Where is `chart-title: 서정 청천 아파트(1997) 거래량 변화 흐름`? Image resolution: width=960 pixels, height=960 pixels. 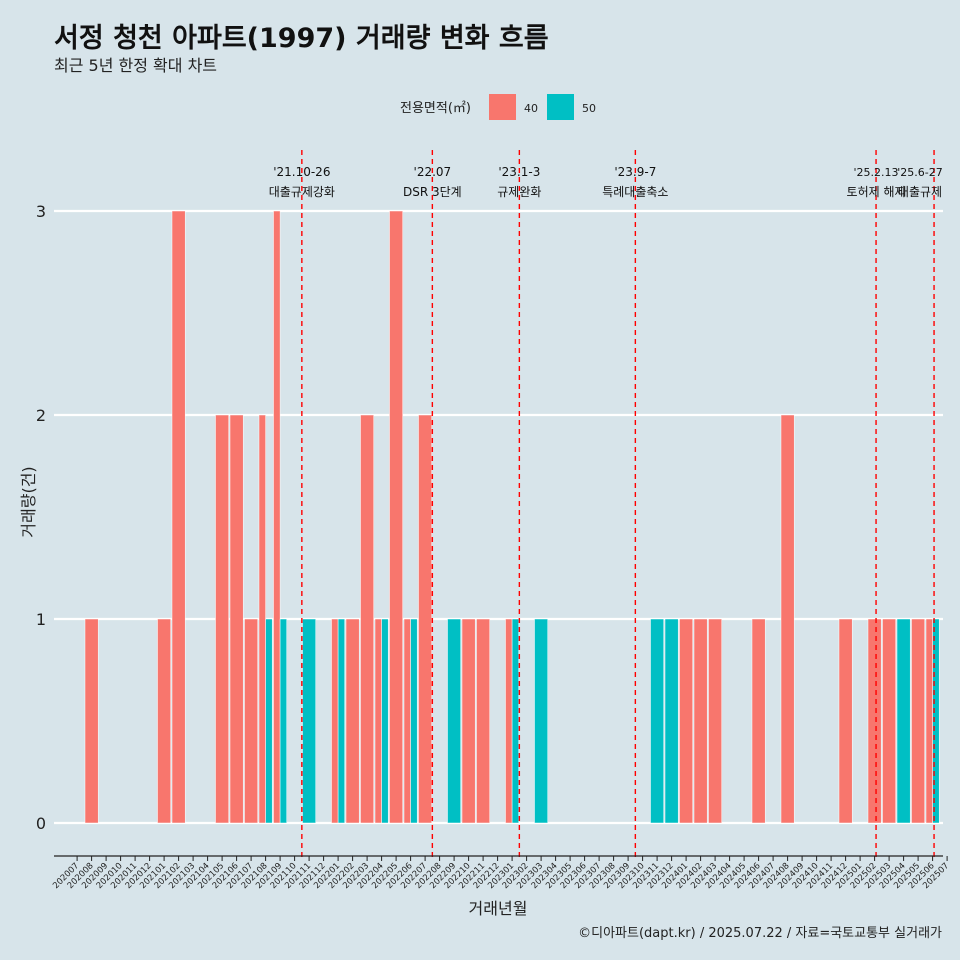 chart-title: 서정 청천 아파트(1997) 거래량 변화 흐름 is located at coordinates (301, 38).